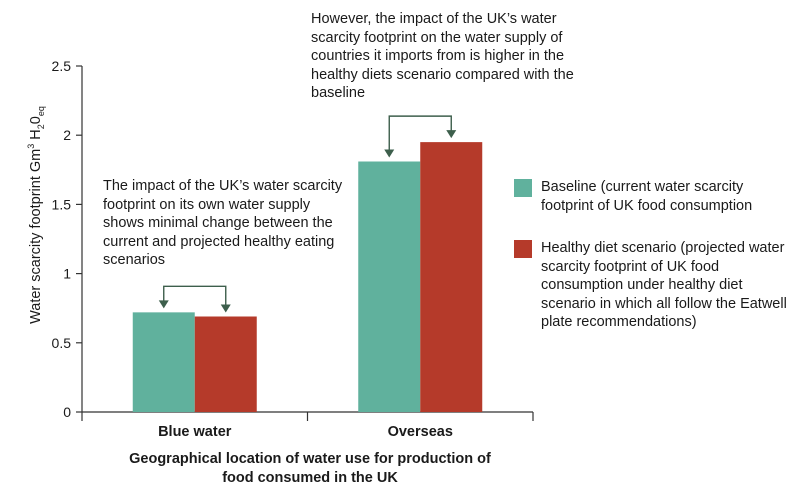  What do you see at coordinates (62, 204) in the screenshot?
I see `y-tick-label: 1.5` at bounding box center [62, 204].